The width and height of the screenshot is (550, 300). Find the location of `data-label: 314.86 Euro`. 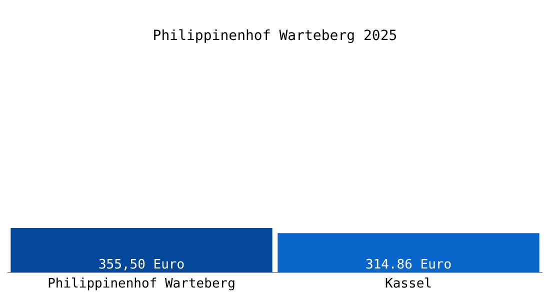

data-label: 314.86 Euro is located at coordinates (408, 264).